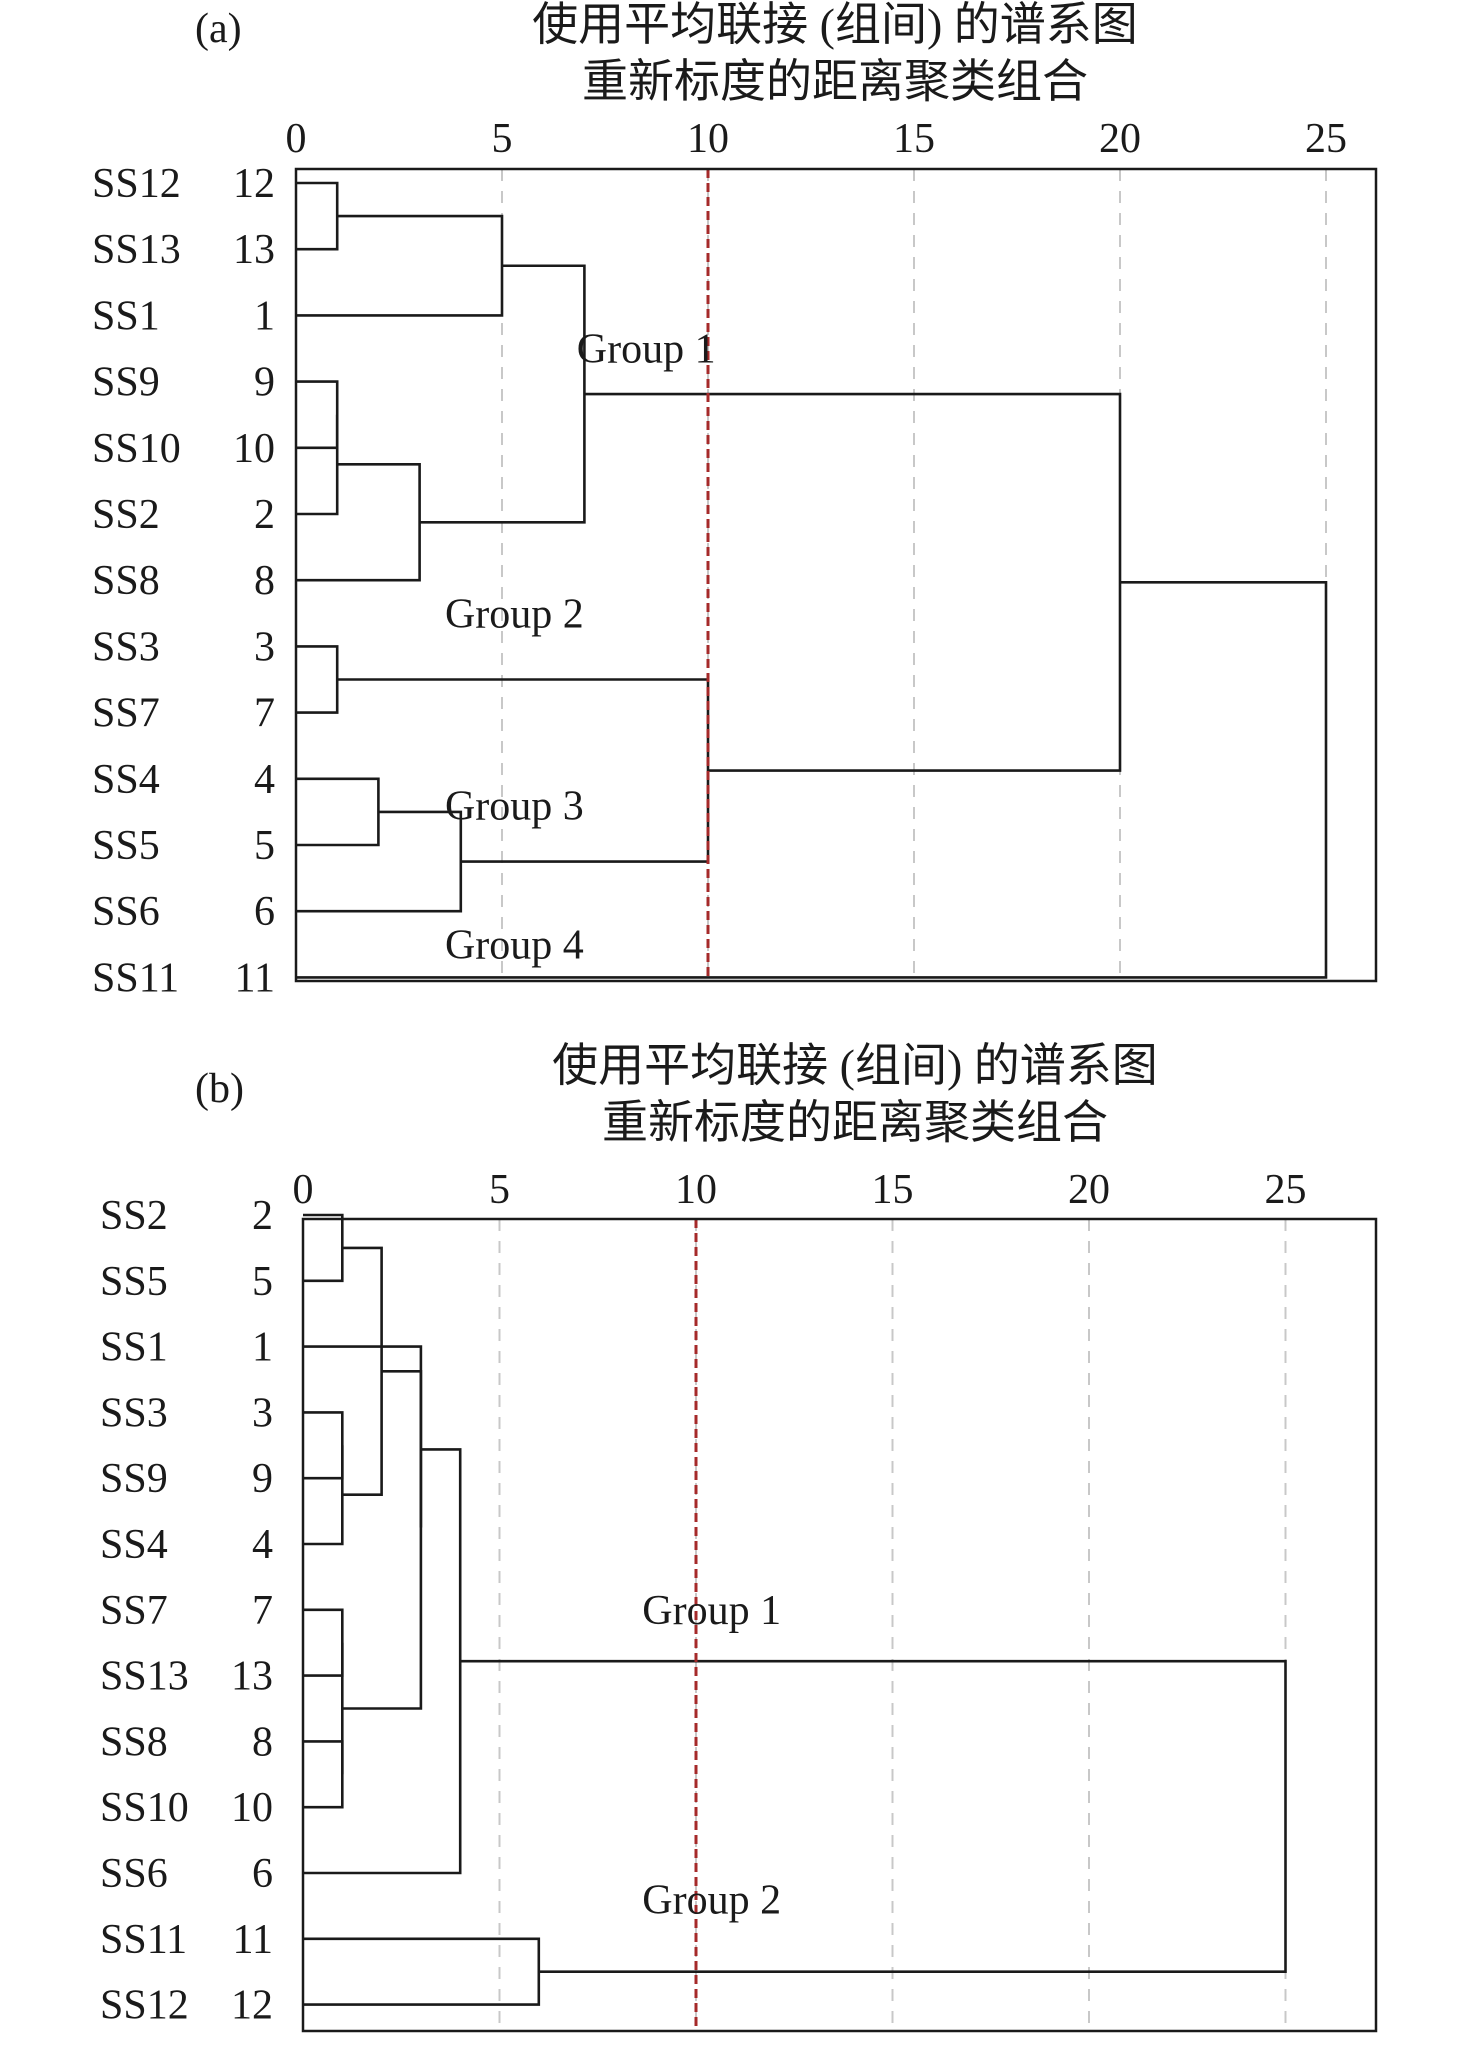 The height and width of the screenshot is (2049, 1476). What do you see at coordinates (855, 1122) in the screenshot?
I see `title-line2-b: 重新标度的距离聚类组合` at bounding box center [855, 1122].